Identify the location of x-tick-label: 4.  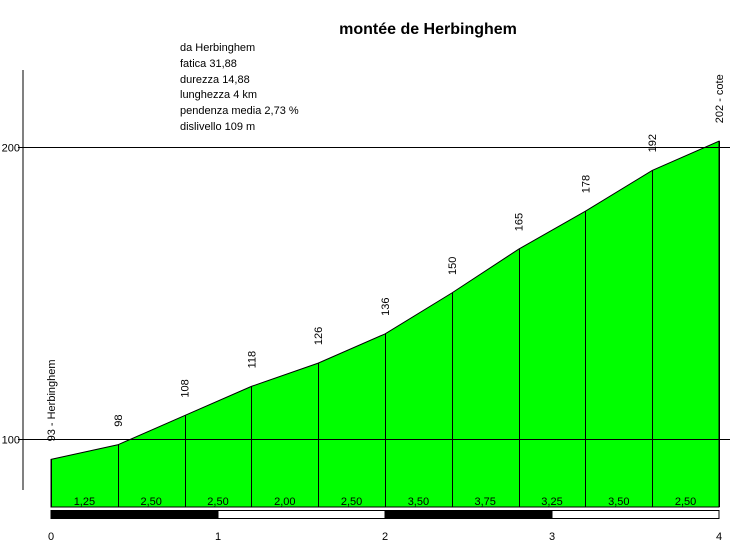
(719, 537).